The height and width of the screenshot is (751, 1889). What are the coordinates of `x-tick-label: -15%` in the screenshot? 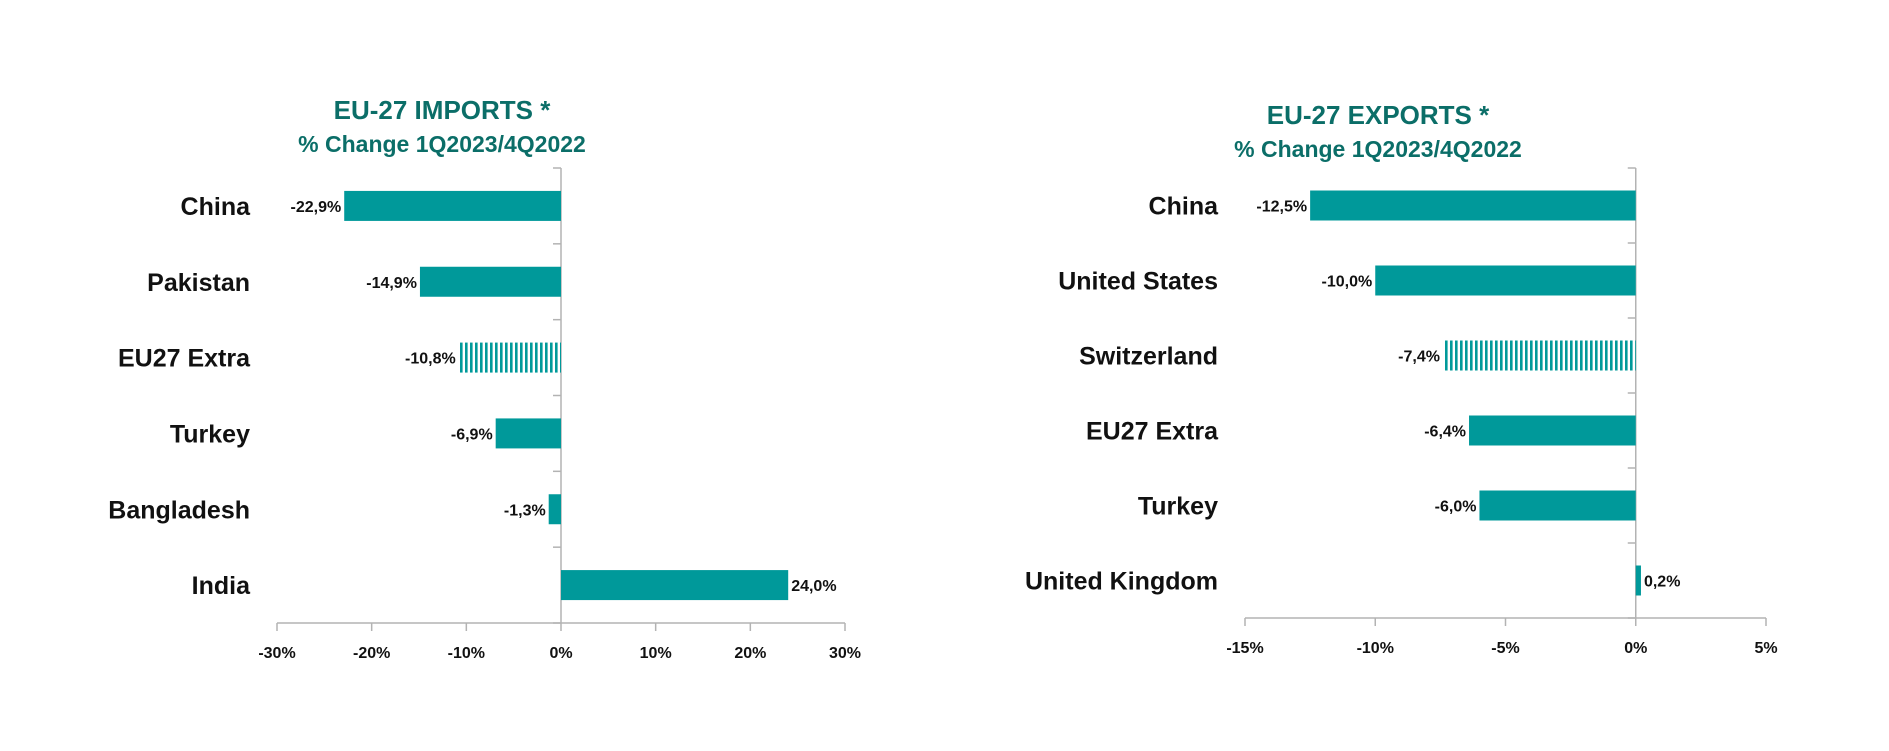 It's located at (1244, 648).